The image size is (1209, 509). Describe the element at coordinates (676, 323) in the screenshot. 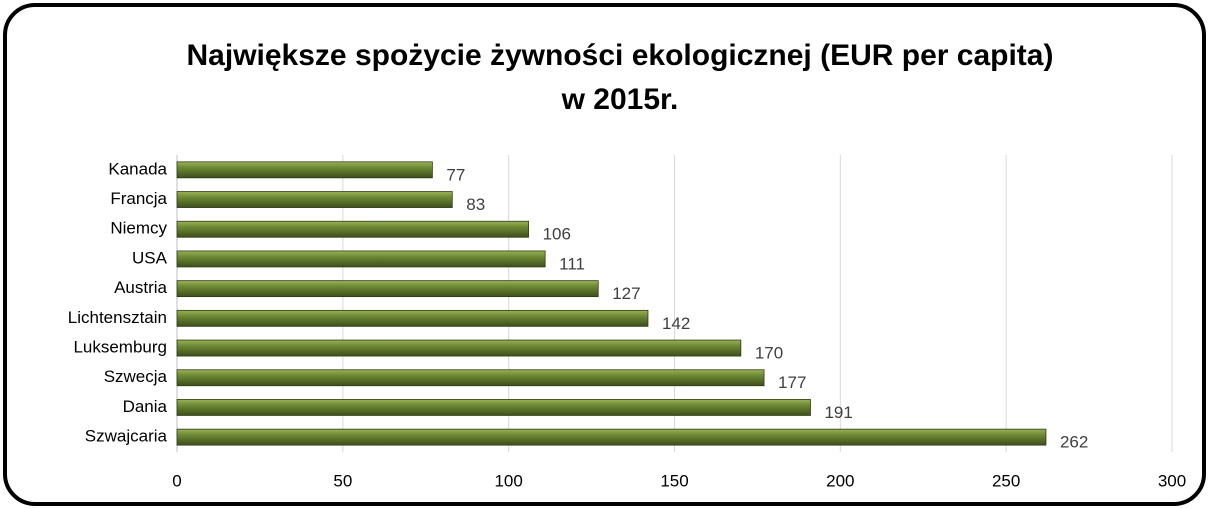

I see `data-label: 142` at that location.